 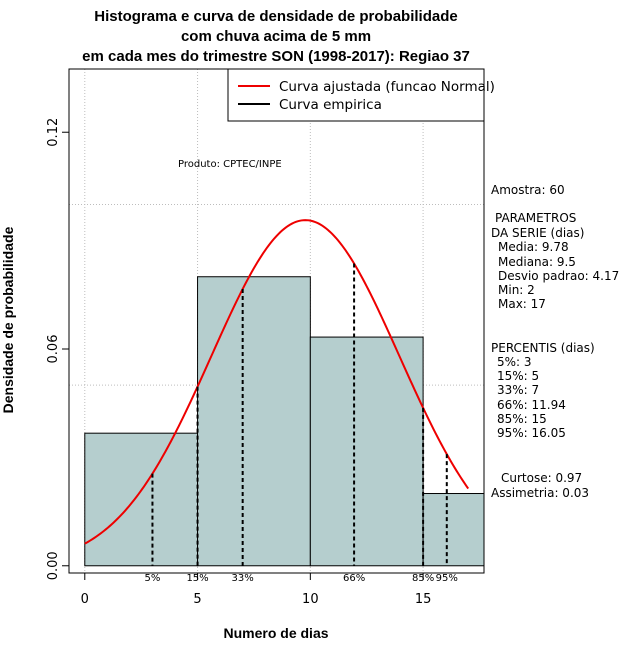 I want to click on percentile-label-0: 5%, so click(x=153, y=578).